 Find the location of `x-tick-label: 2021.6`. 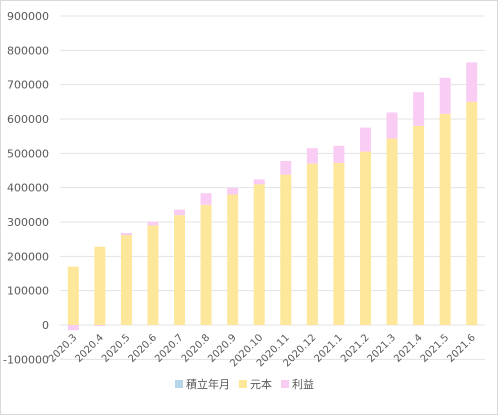

x-tick-label: 2021.6 is located at coordinates (461, 348).